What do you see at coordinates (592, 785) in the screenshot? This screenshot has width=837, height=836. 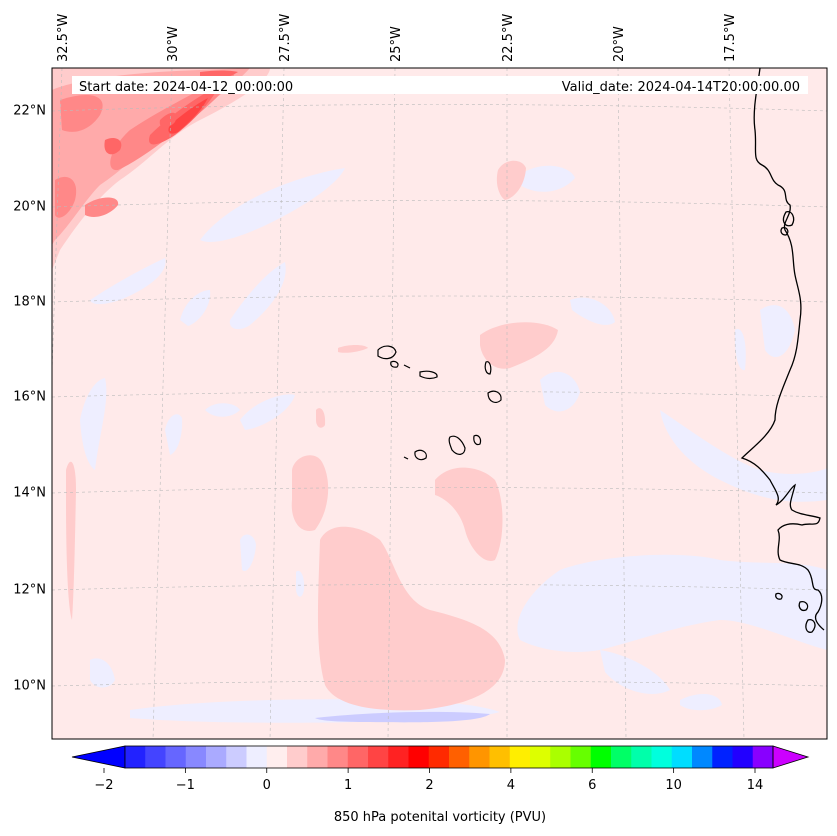 I see `colorbar-tick-label: 6` at bounding box center [592, 785].